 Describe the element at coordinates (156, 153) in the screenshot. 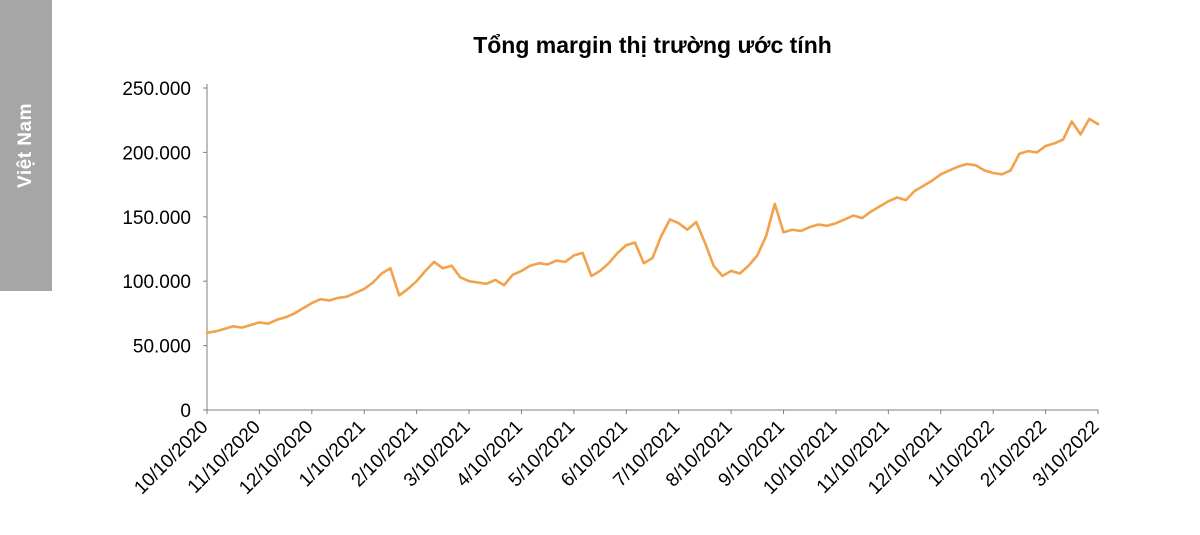

I see `y-axis-label: 200.000` at that location.